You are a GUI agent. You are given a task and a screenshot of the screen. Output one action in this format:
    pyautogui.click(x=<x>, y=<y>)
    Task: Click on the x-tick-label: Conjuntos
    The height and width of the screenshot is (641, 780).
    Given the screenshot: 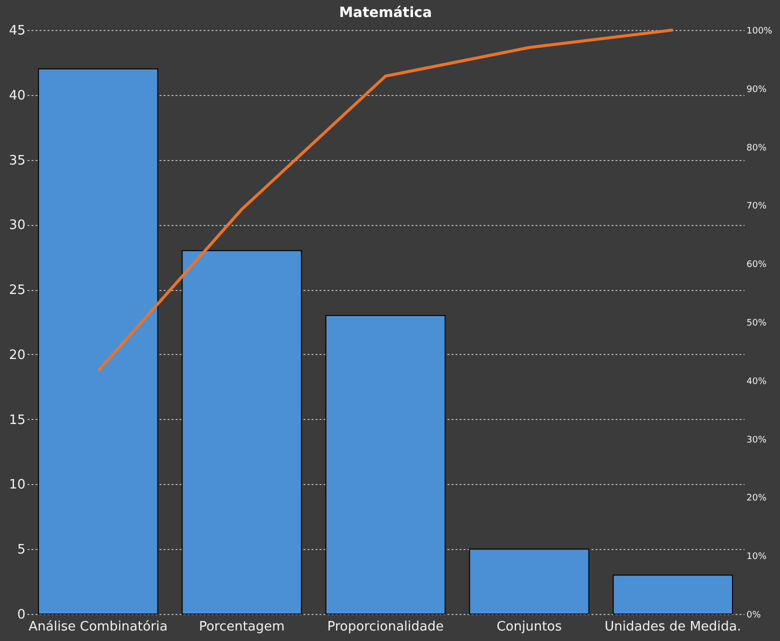 What is the action you would take?
    pyautogui.click(x=529, y=627)
    